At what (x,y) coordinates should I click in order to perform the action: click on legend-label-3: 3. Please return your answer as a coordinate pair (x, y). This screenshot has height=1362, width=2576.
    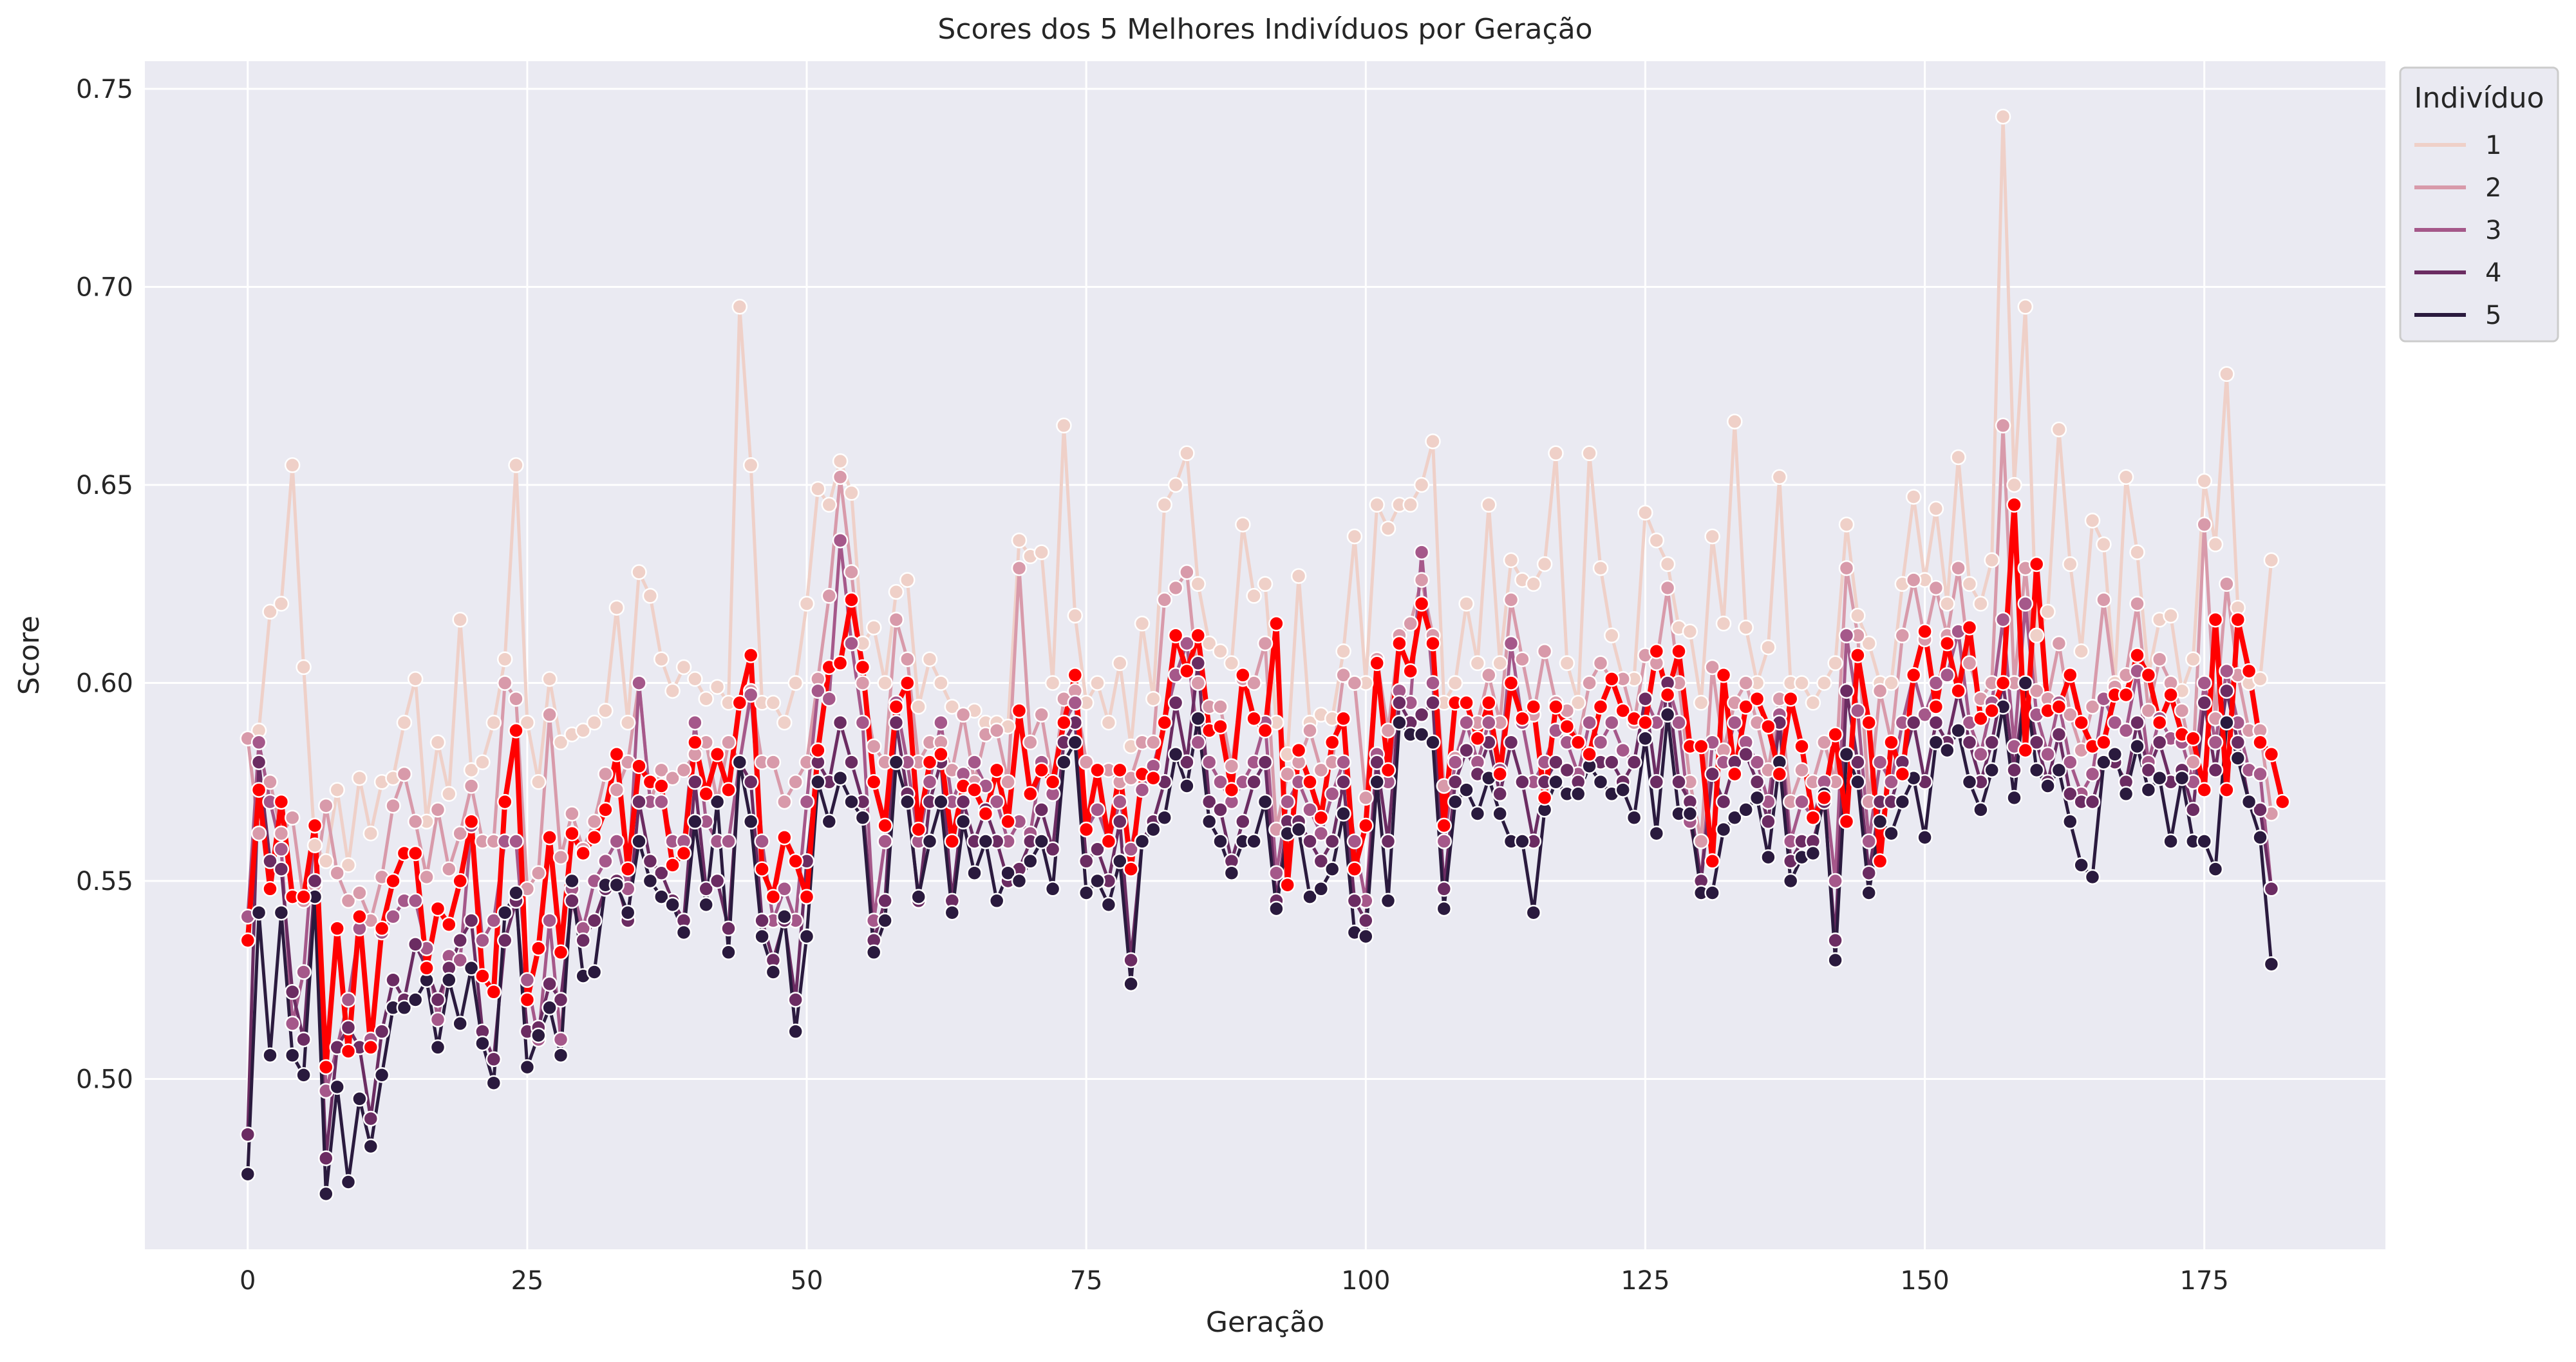
    Looking at the image, I should click on (2493, 231).